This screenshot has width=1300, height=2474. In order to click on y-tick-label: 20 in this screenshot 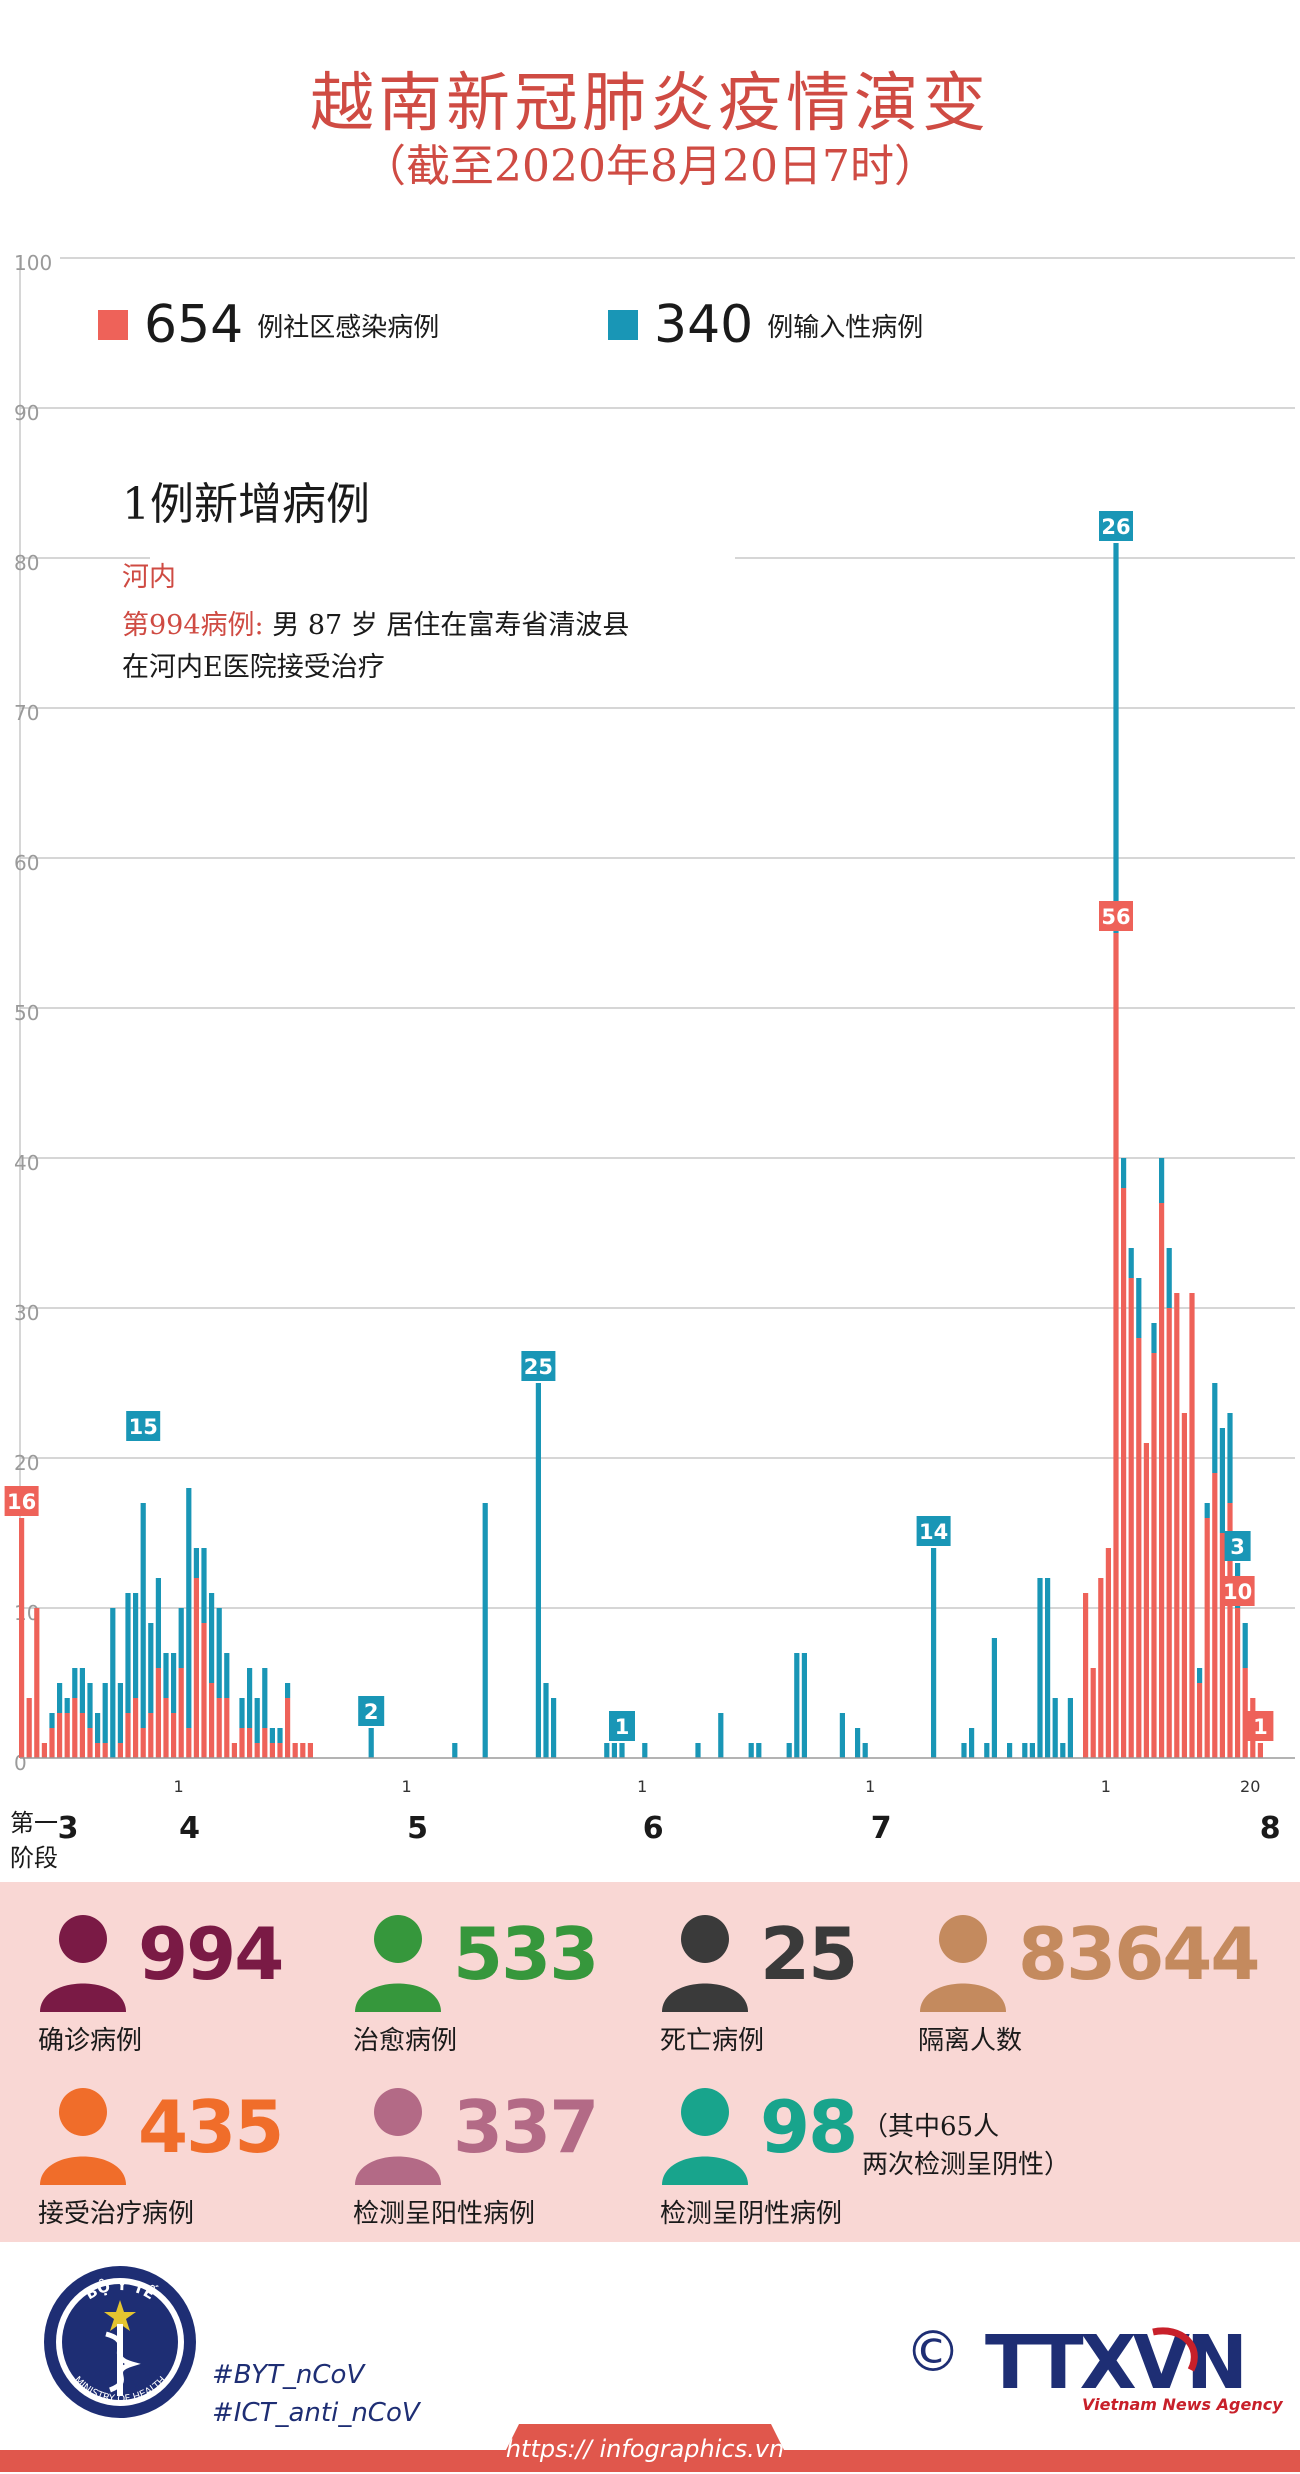, I will do `click(26, 1463)`.